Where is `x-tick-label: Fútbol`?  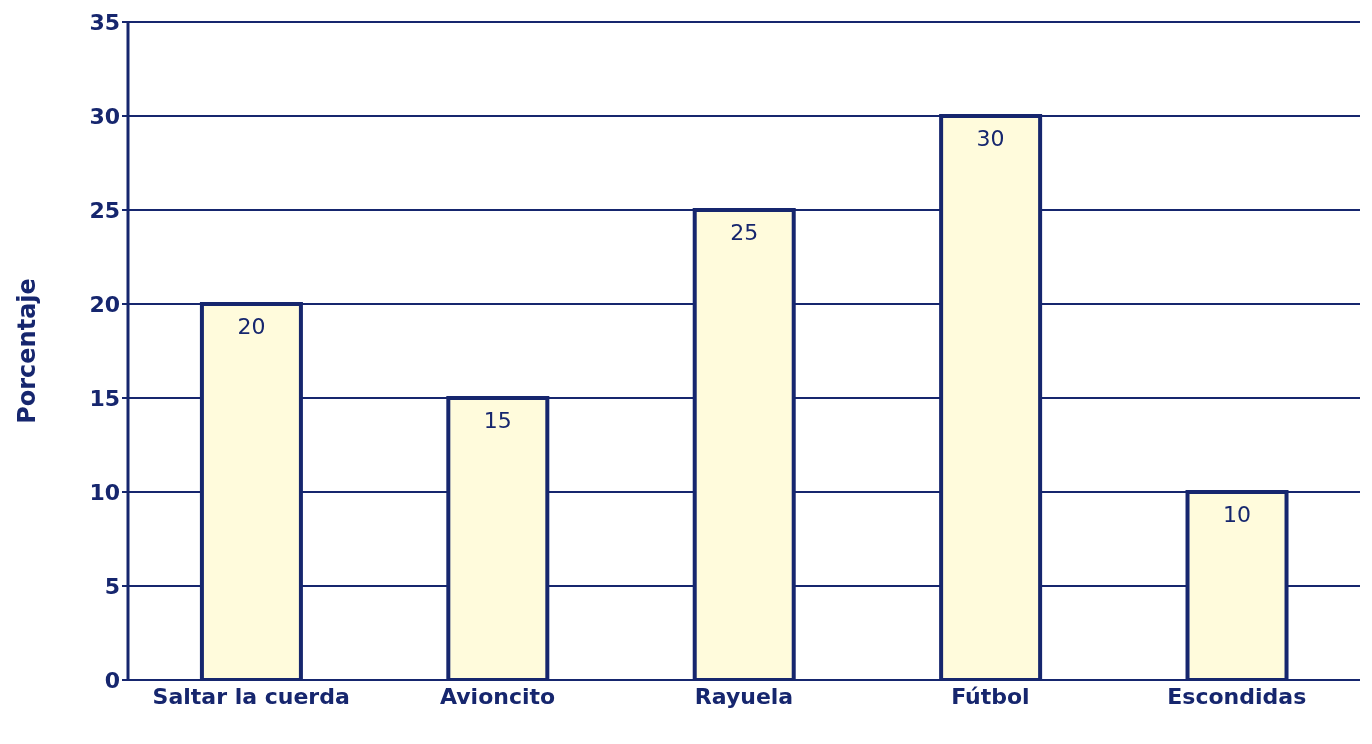
x-tick-label: Fútbol is located at coordinates (990, 696).